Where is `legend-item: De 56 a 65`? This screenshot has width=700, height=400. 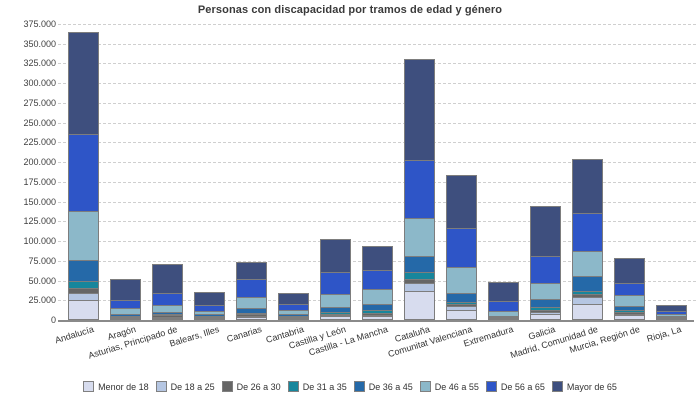
legend-item: De 56 a 65 is located at coordinates (515, 386).